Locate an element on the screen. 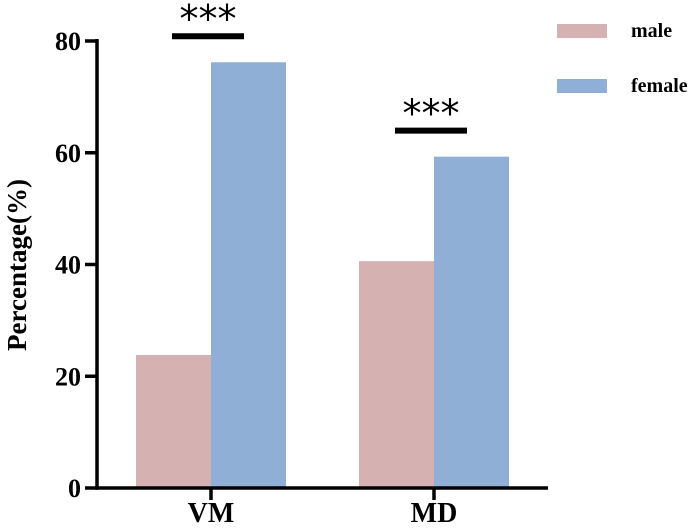 This screenshot has width=700, height=528. significance-stars-vm: *** is located at coordinates (208, 20).